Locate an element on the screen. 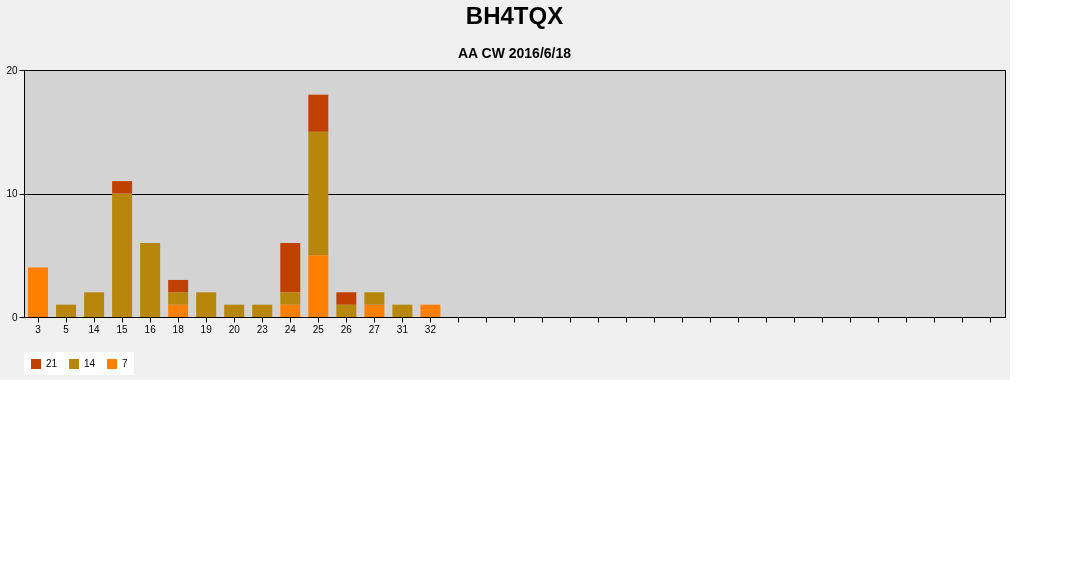  x-tick-label: 15 is located at coordinates (122, 329).